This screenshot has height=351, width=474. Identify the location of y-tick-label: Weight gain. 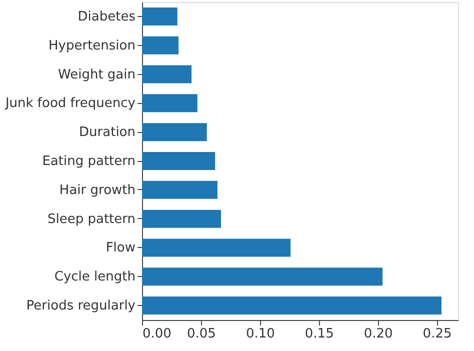
(97, 74).